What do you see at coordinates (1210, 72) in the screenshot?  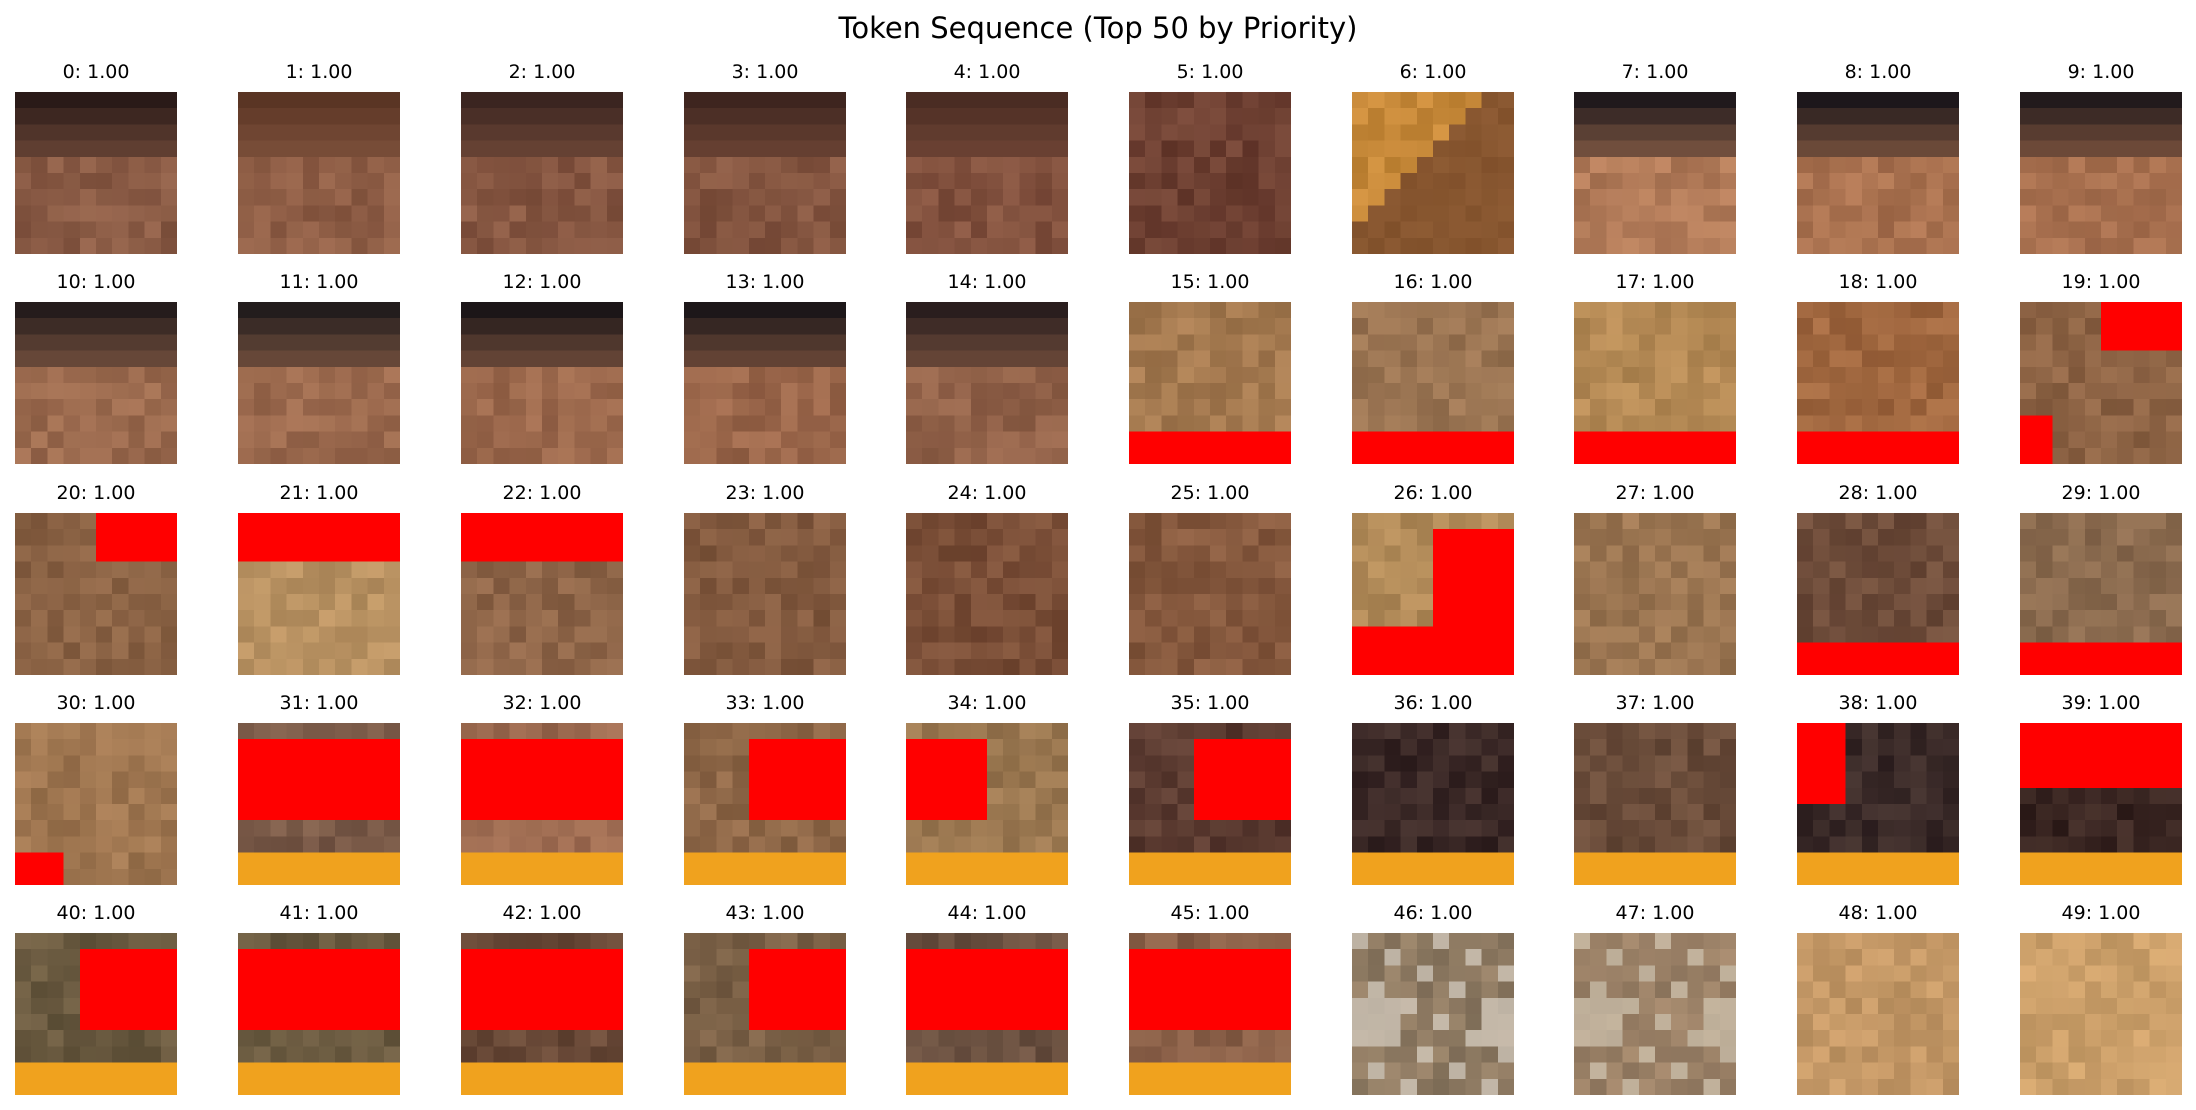 I see `token-label: 5: 1.00` at bounding box center [1210, 72].